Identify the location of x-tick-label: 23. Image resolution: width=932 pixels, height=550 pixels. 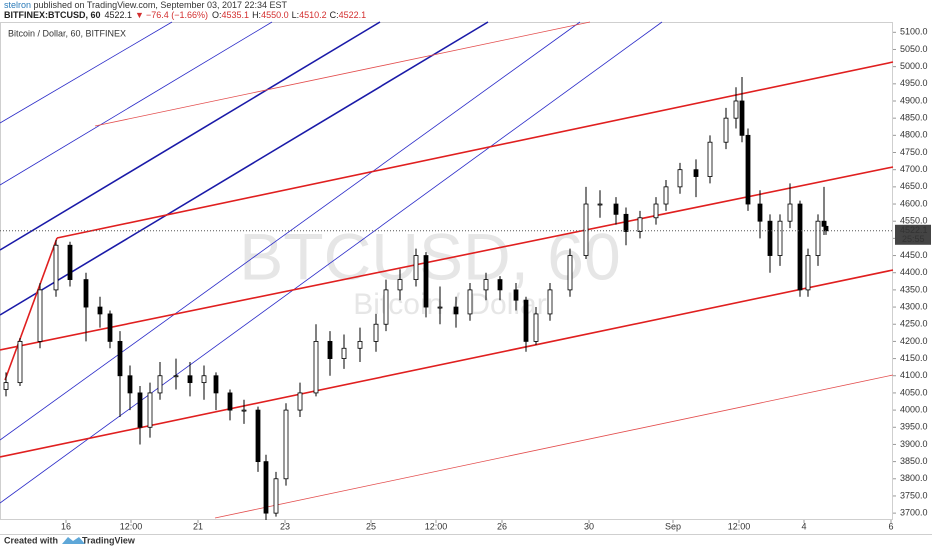
(285, 526).